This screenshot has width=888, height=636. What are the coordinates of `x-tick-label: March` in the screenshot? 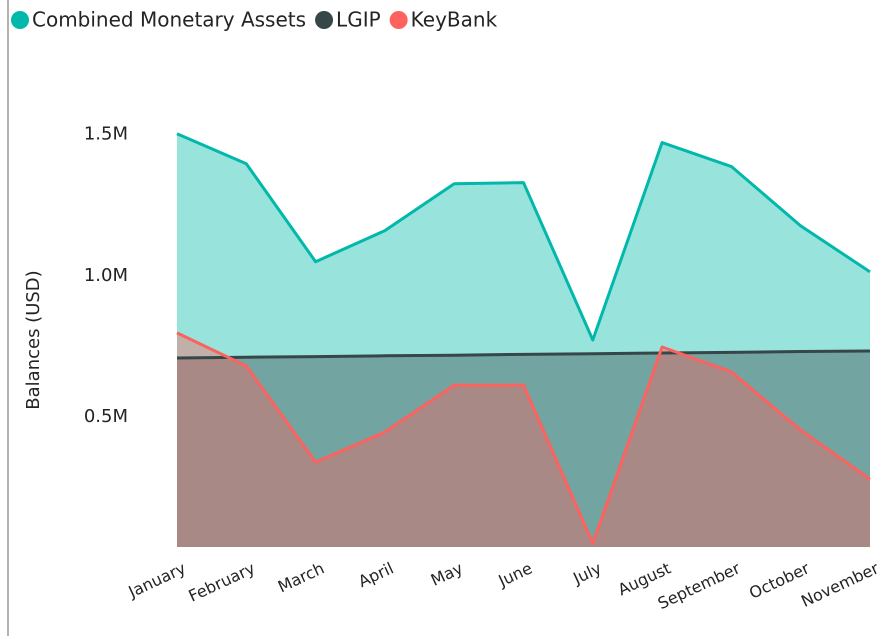 It's located at (301, 577).